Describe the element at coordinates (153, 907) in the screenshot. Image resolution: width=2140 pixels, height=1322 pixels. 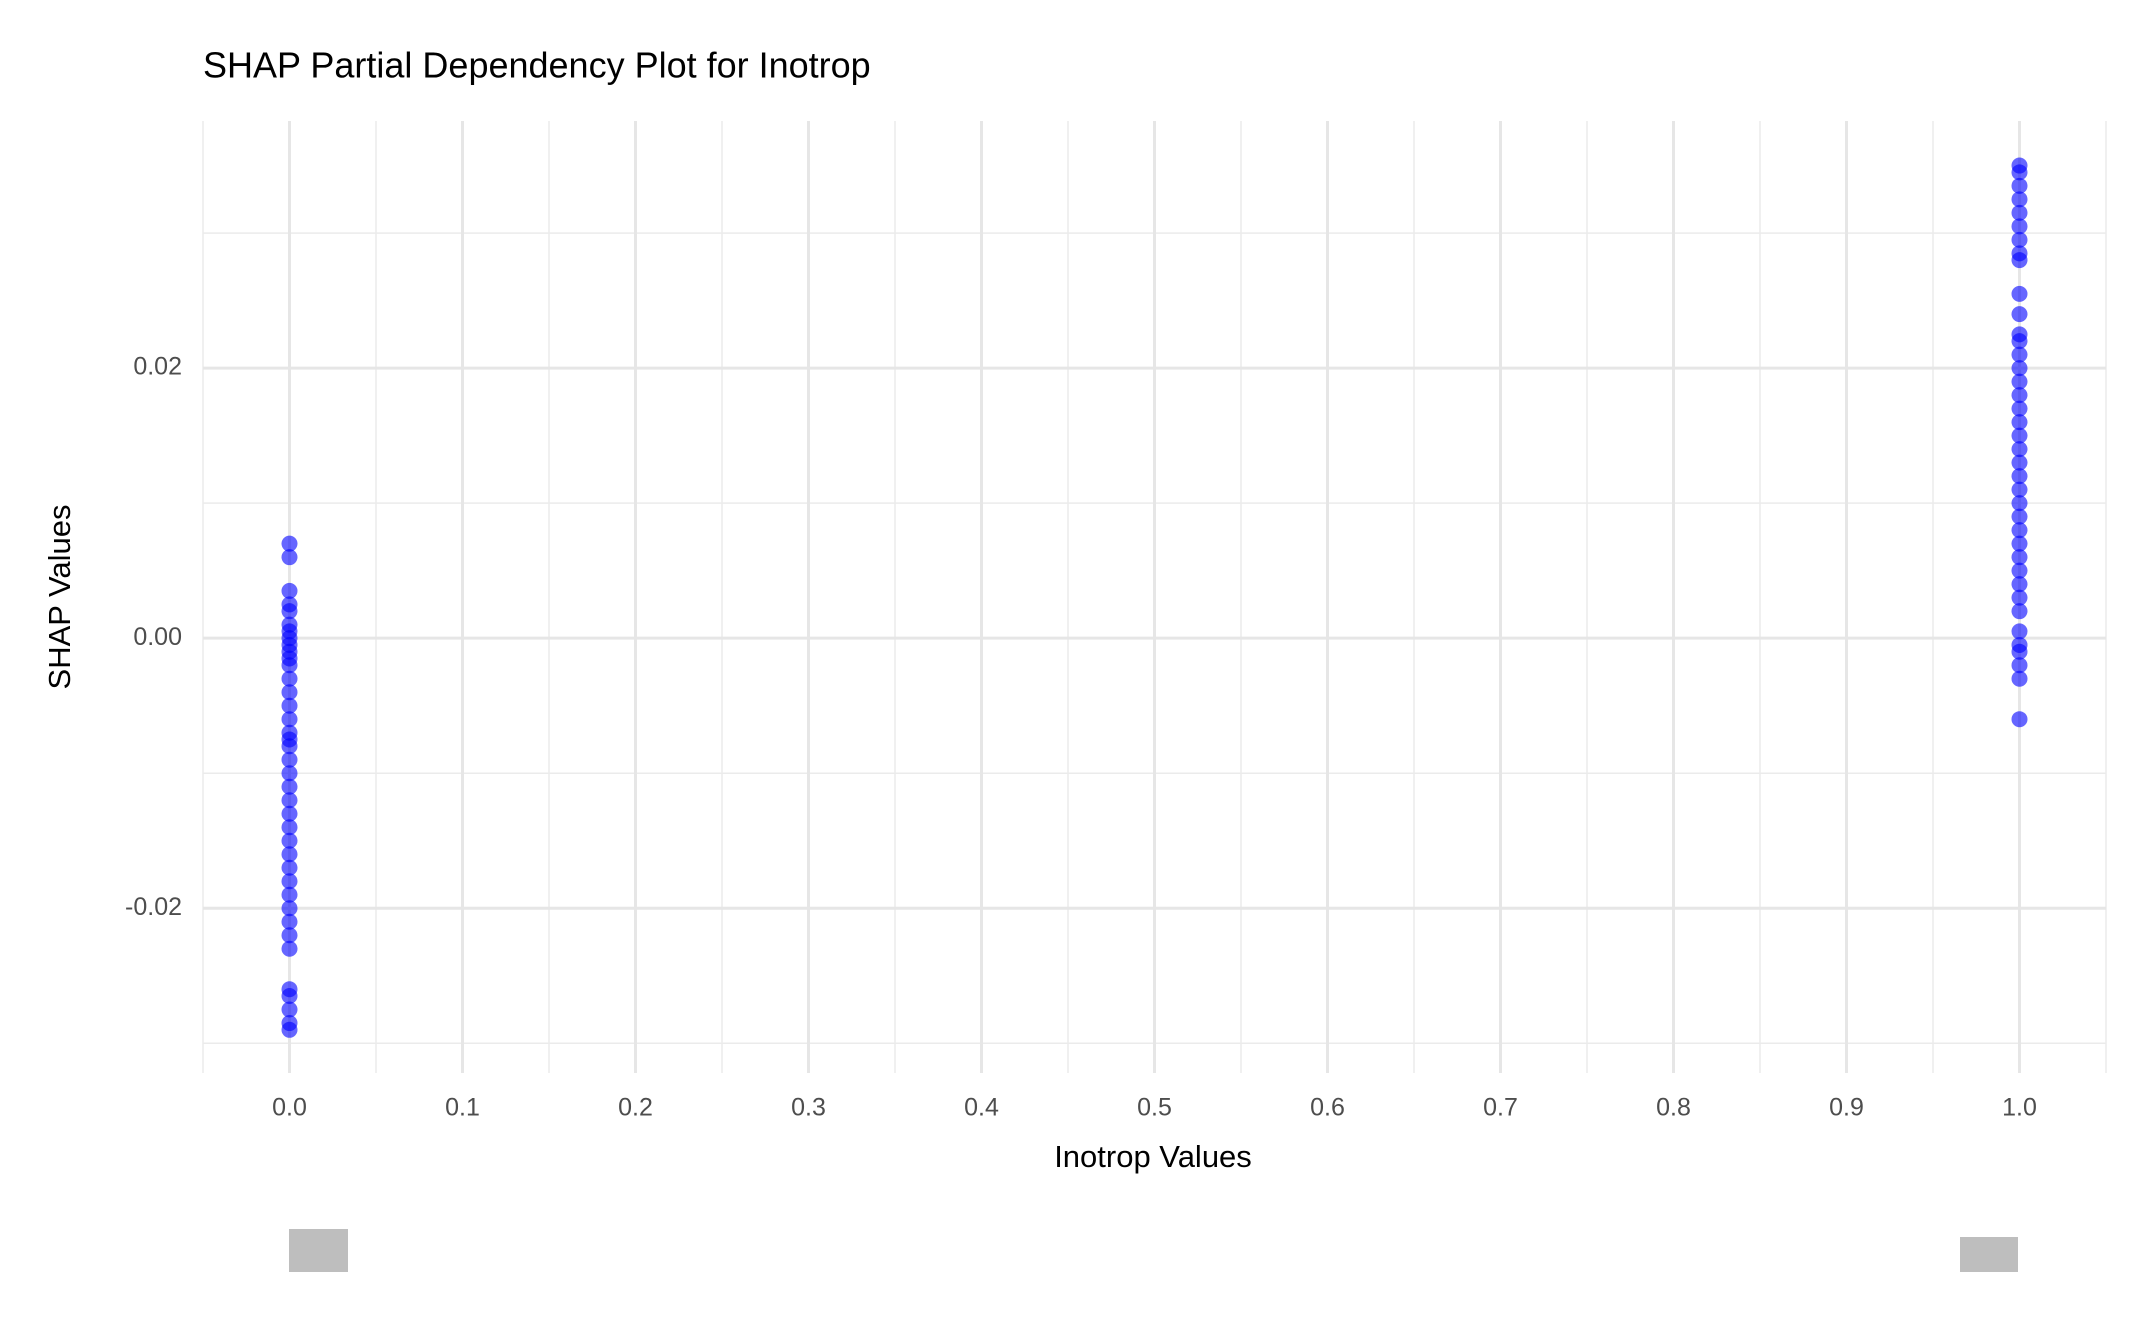
I see `y-tick-label: -0.02` at that location.